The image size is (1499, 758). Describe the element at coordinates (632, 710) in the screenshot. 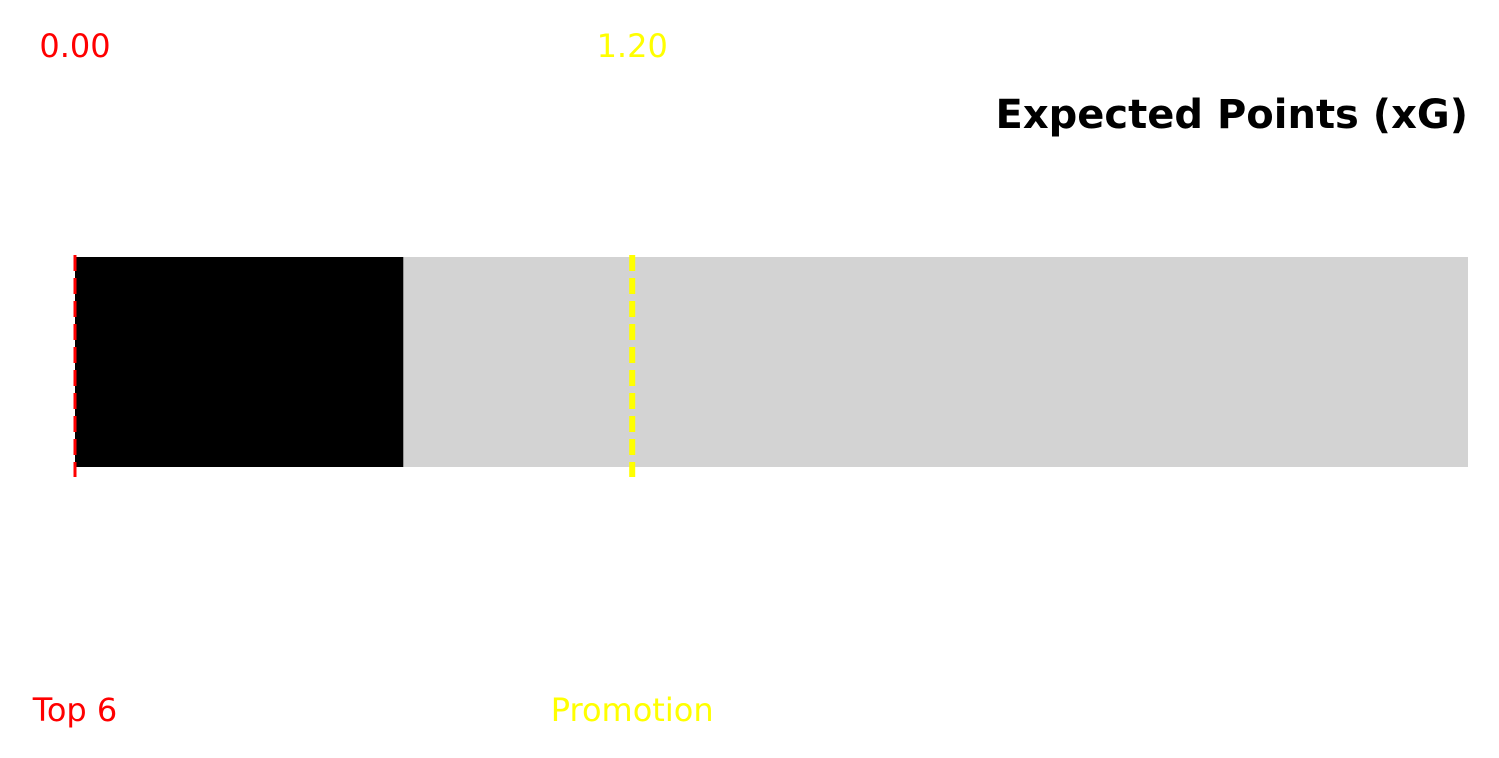

I see `threshold-label-promotion: Promotion` at that location.